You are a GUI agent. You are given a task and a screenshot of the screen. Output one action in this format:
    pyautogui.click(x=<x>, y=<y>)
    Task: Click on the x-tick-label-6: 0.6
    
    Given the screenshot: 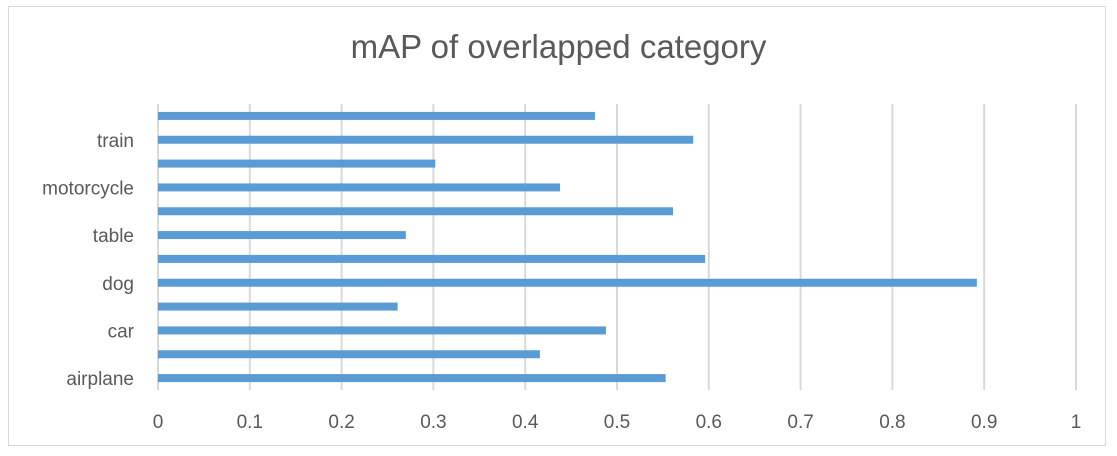 What is the action you would take?
    pyautogui.click(x=709, y=422)
    